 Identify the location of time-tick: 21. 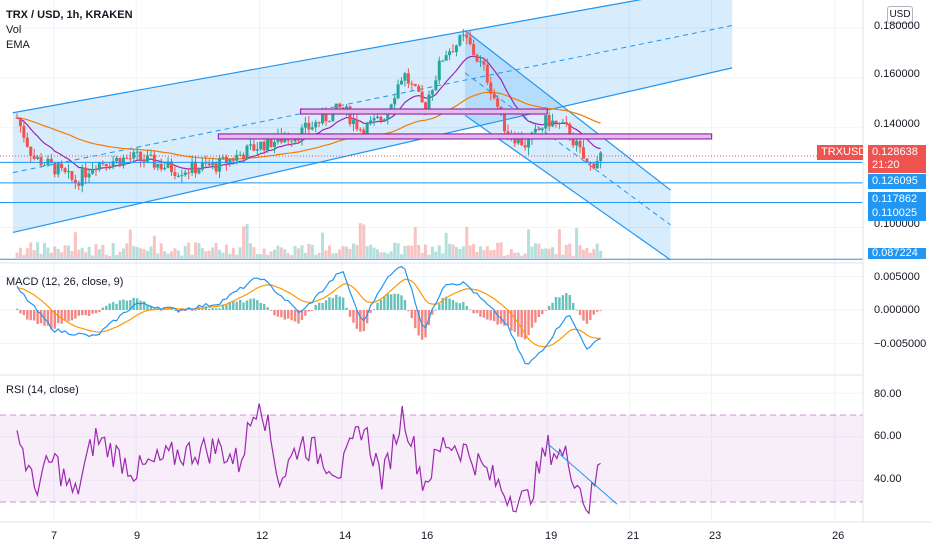
(633, 536).